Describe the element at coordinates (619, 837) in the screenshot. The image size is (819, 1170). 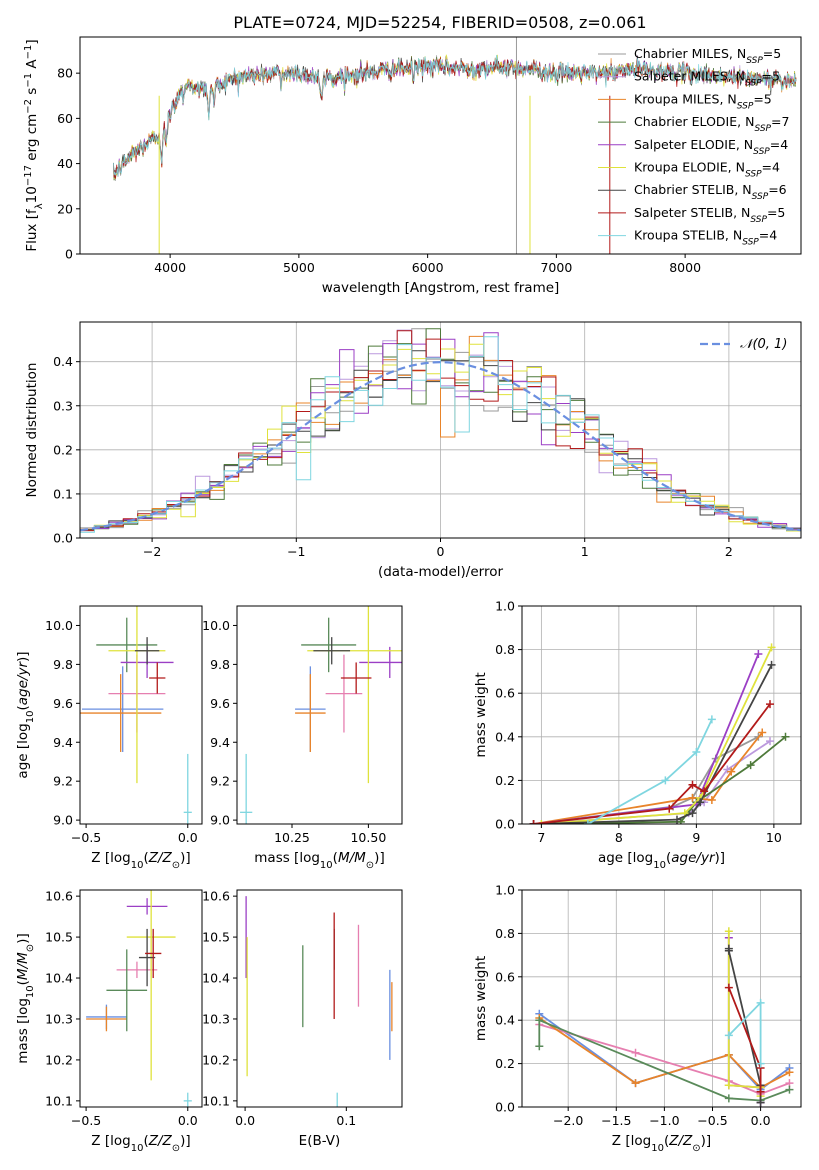
I see `x-tick-label: 8` at that location.